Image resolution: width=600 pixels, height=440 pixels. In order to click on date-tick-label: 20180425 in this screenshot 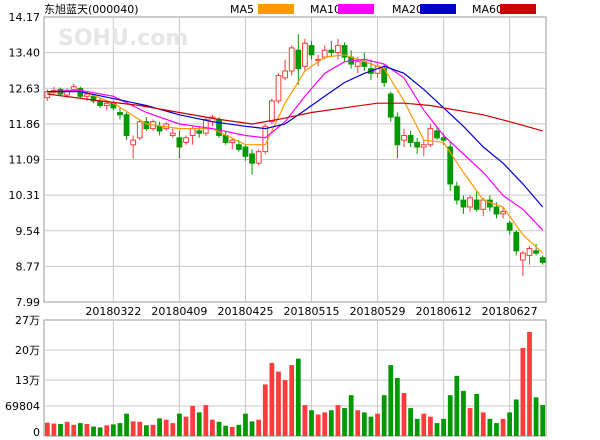, I will do `click(245, 311)`.